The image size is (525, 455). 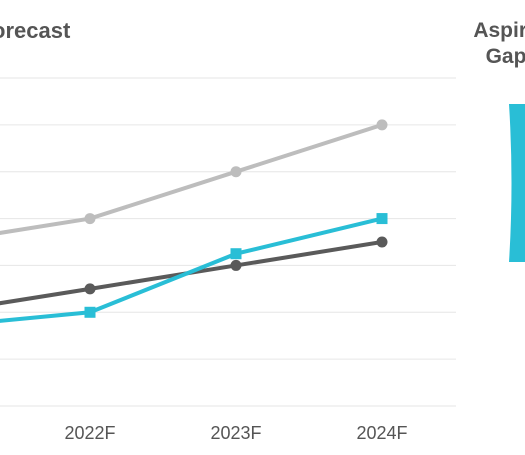 What do you see at coordinates (499, 30) in the screenshot?
I see `aspiration-line-1: Aspira` at bounding box center [499, 30].